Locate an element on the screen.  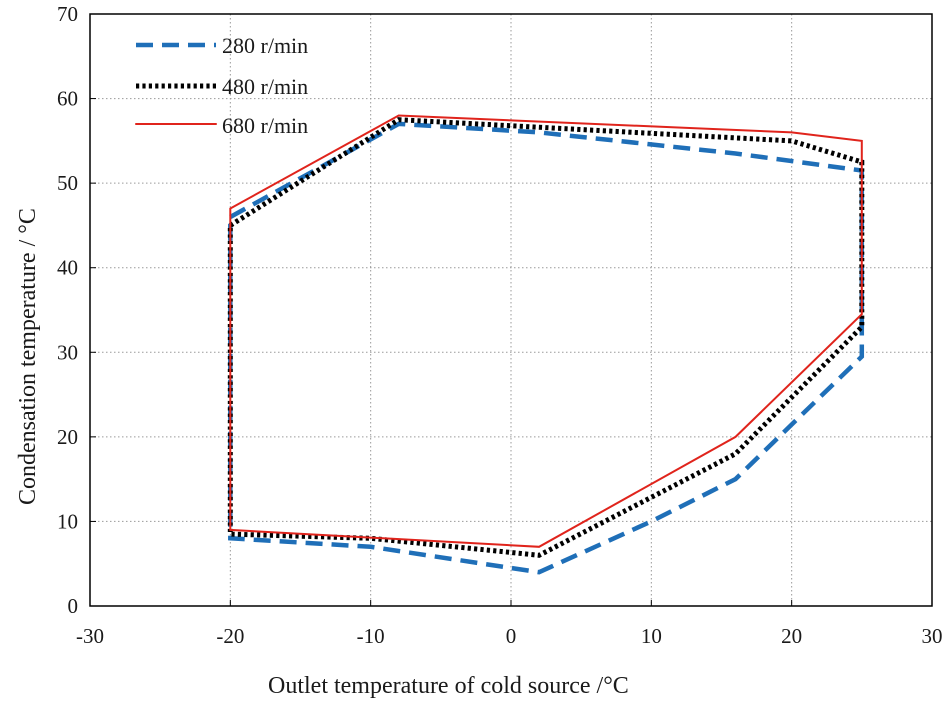
y-tick-label: 10 is located at coordinates (67, 521).